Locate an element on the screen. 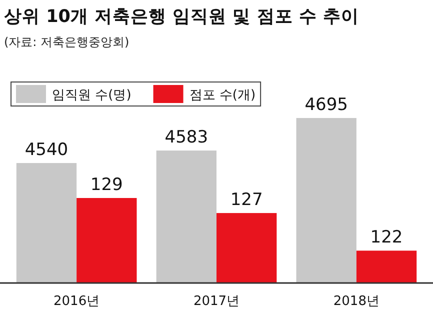 This screenshot has width=433, height=313. data-label: 127 is located at coordinates (246, 200).